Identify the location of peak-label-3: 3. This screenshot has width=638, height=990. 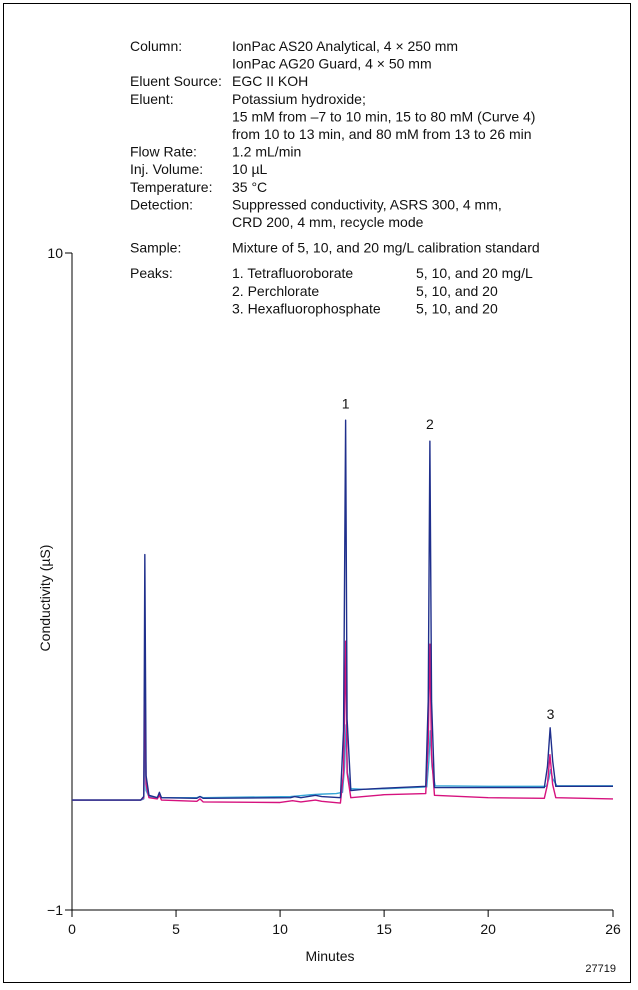
(551, 714).